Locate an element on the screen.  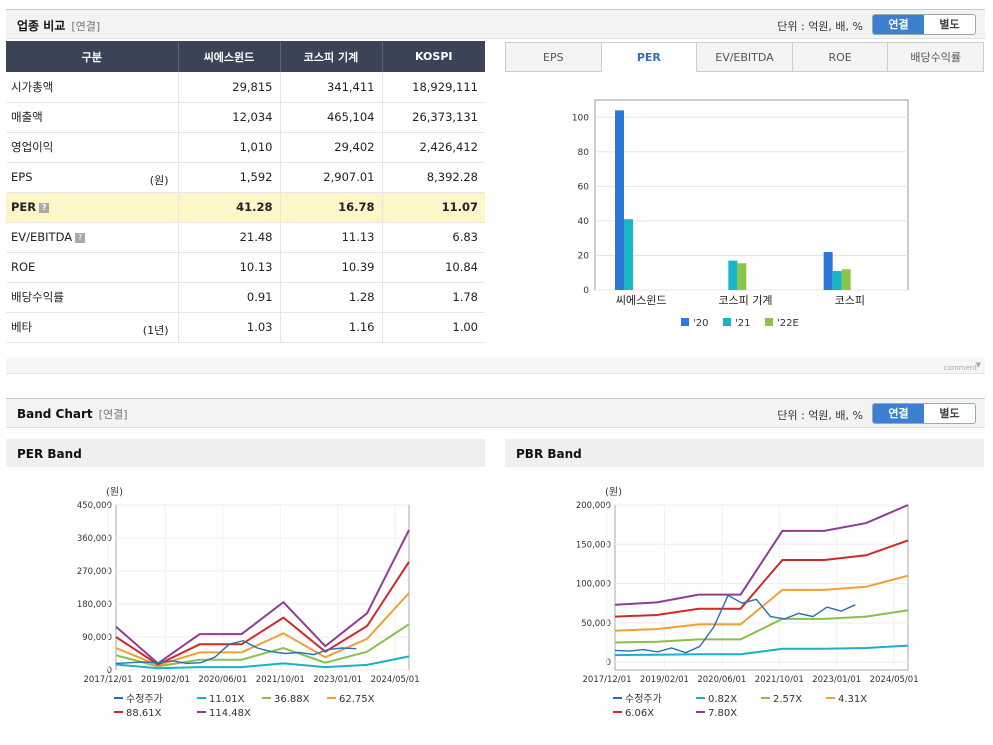
comment-toggle: comment ▼ is located at coordinates (962, 366).